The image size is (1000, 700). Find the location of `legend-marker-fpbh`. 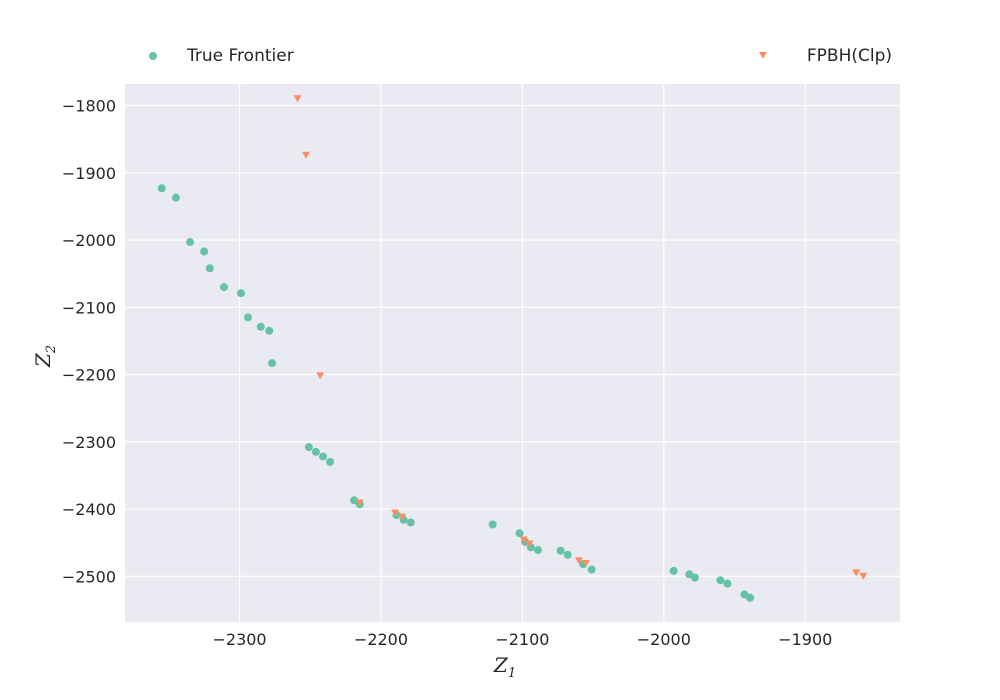

legend-marker-fpbh is located at coordinates (763, 55).